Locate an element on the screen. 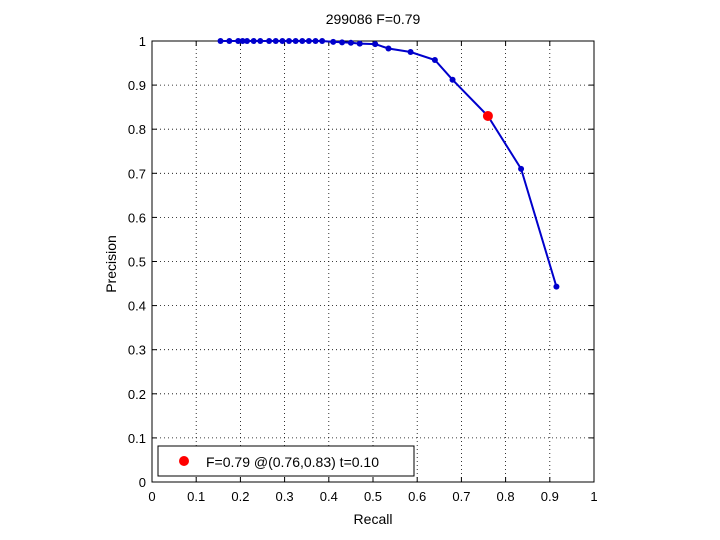  x-tick-label: 0 is located at coordinates (151, 496).